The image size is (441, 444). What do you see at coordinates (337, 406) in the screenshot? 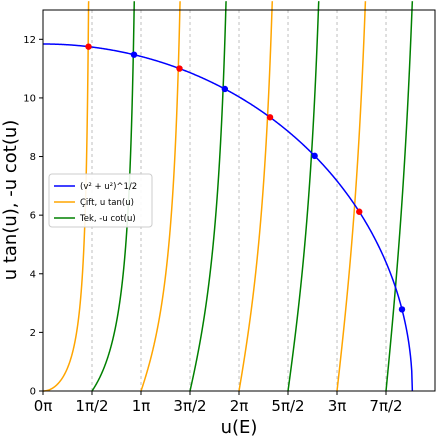
I see `x-tick-label: 3π` at bounding box center [337, 406].